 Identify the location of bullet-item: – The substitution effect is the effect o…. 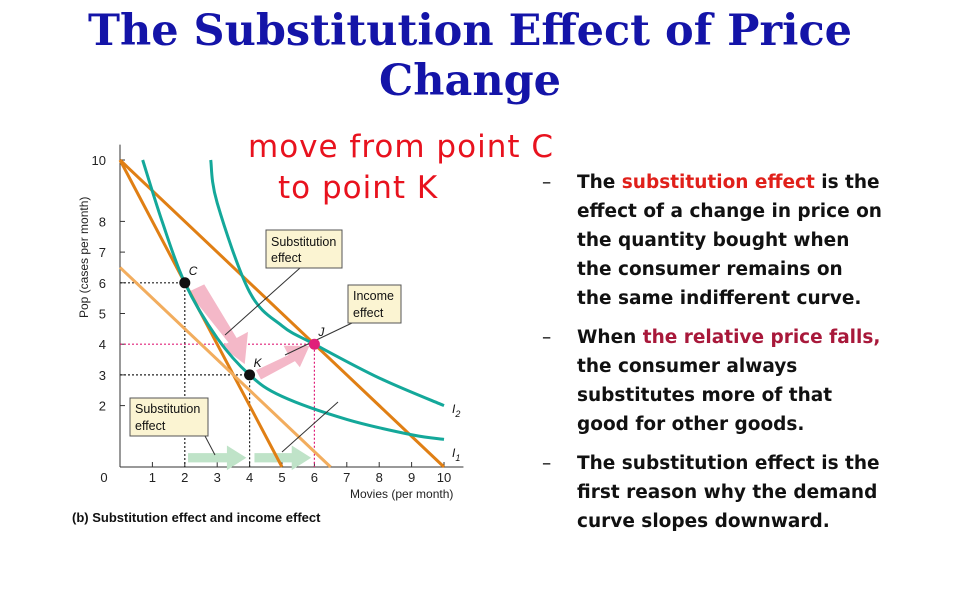
(712, 240).